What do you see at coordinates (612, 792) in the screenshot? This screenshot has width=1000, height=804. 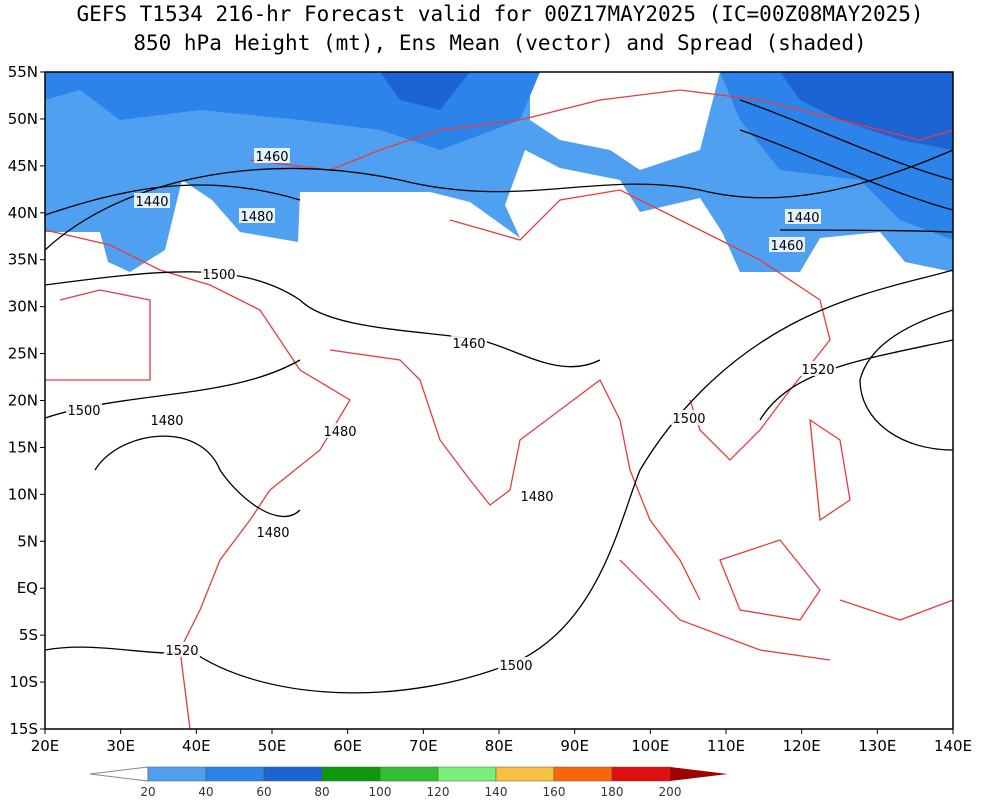 I see `colorbar-label: 180` at bounding box center [612, 792].